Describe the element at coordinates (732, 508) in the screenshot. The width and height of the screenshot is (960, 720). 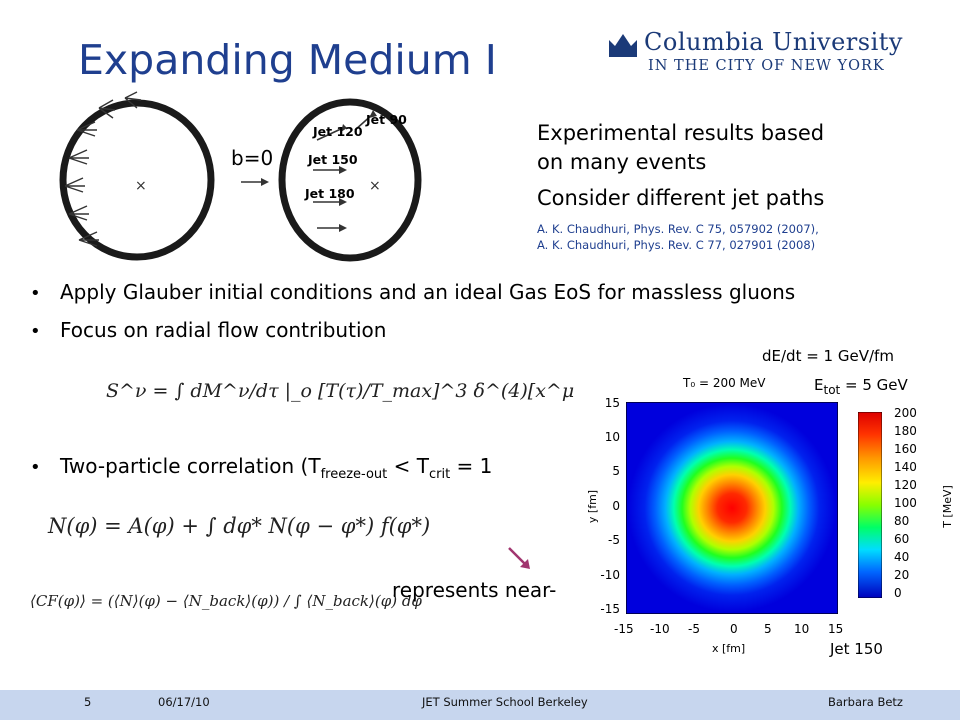
I see `temperature-heatmap` at that location.